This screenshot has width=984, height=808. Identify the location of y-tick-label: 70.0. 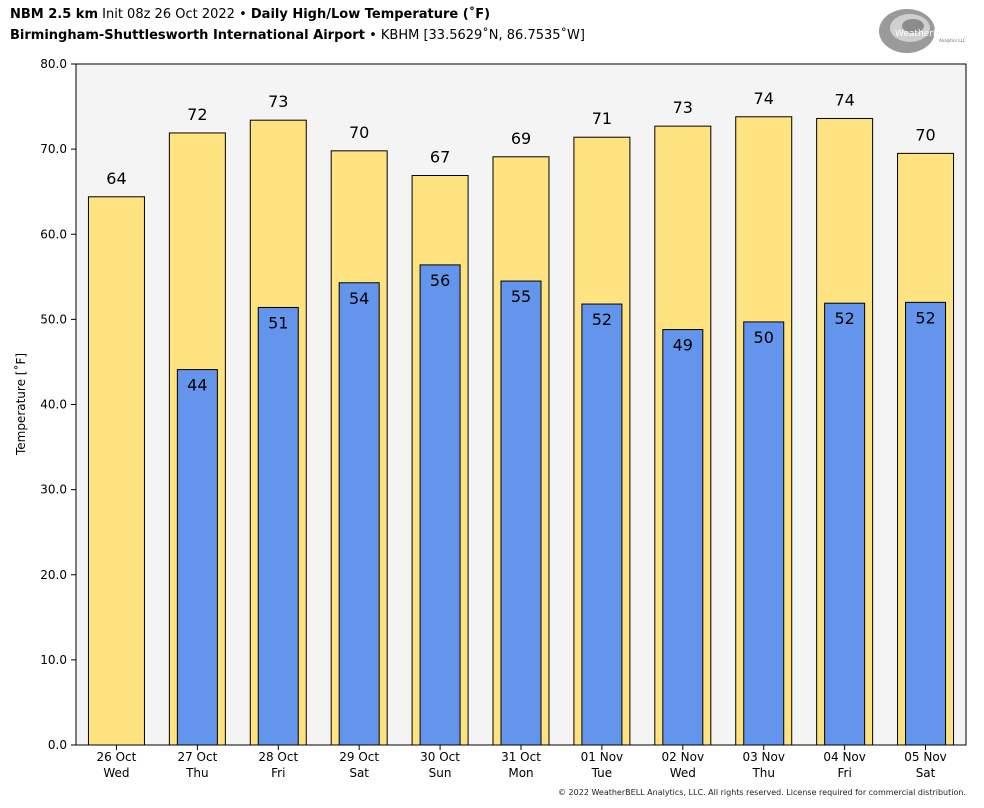
(53, 149).